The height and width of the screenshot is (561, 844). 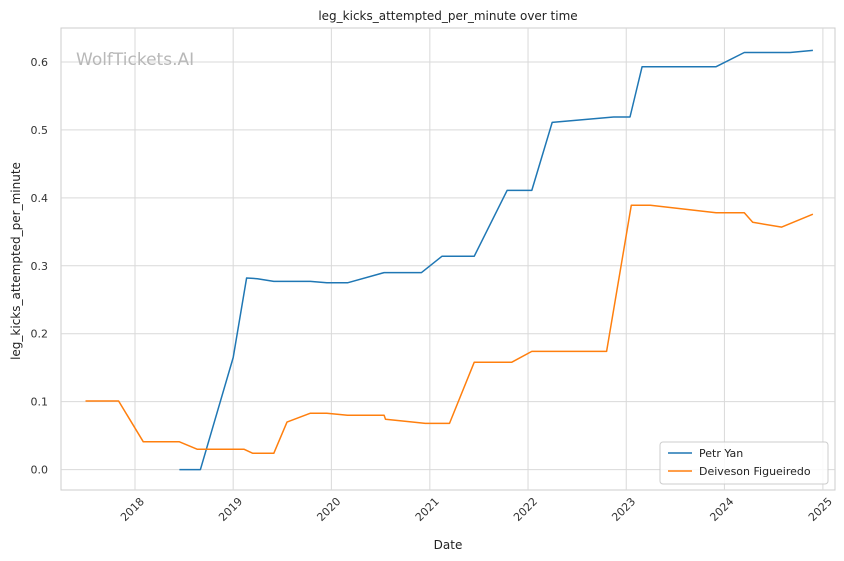 I want to click on y-tick-label: 0.4, so click(x=40, y=198).